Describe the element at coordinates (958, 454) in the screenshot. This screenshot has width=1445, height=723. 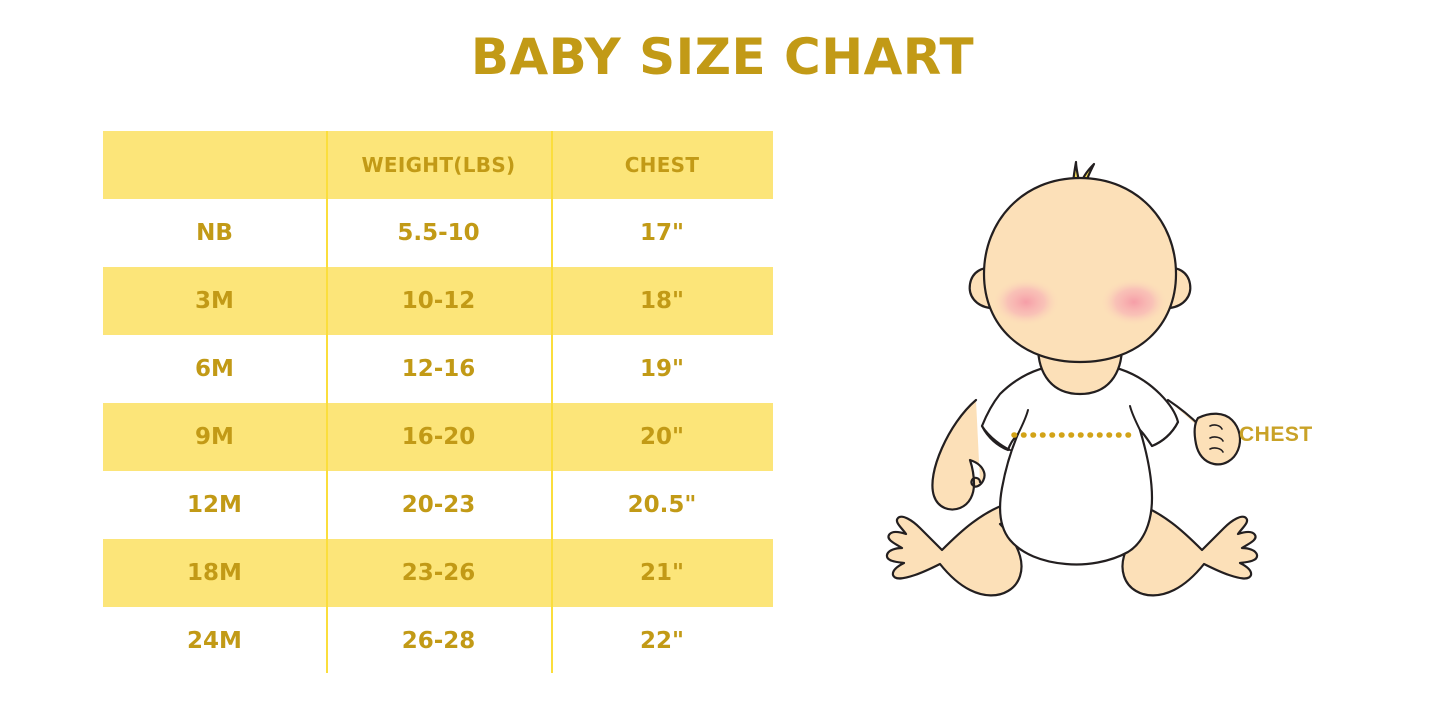
I see `baby-left-arm` at that location.